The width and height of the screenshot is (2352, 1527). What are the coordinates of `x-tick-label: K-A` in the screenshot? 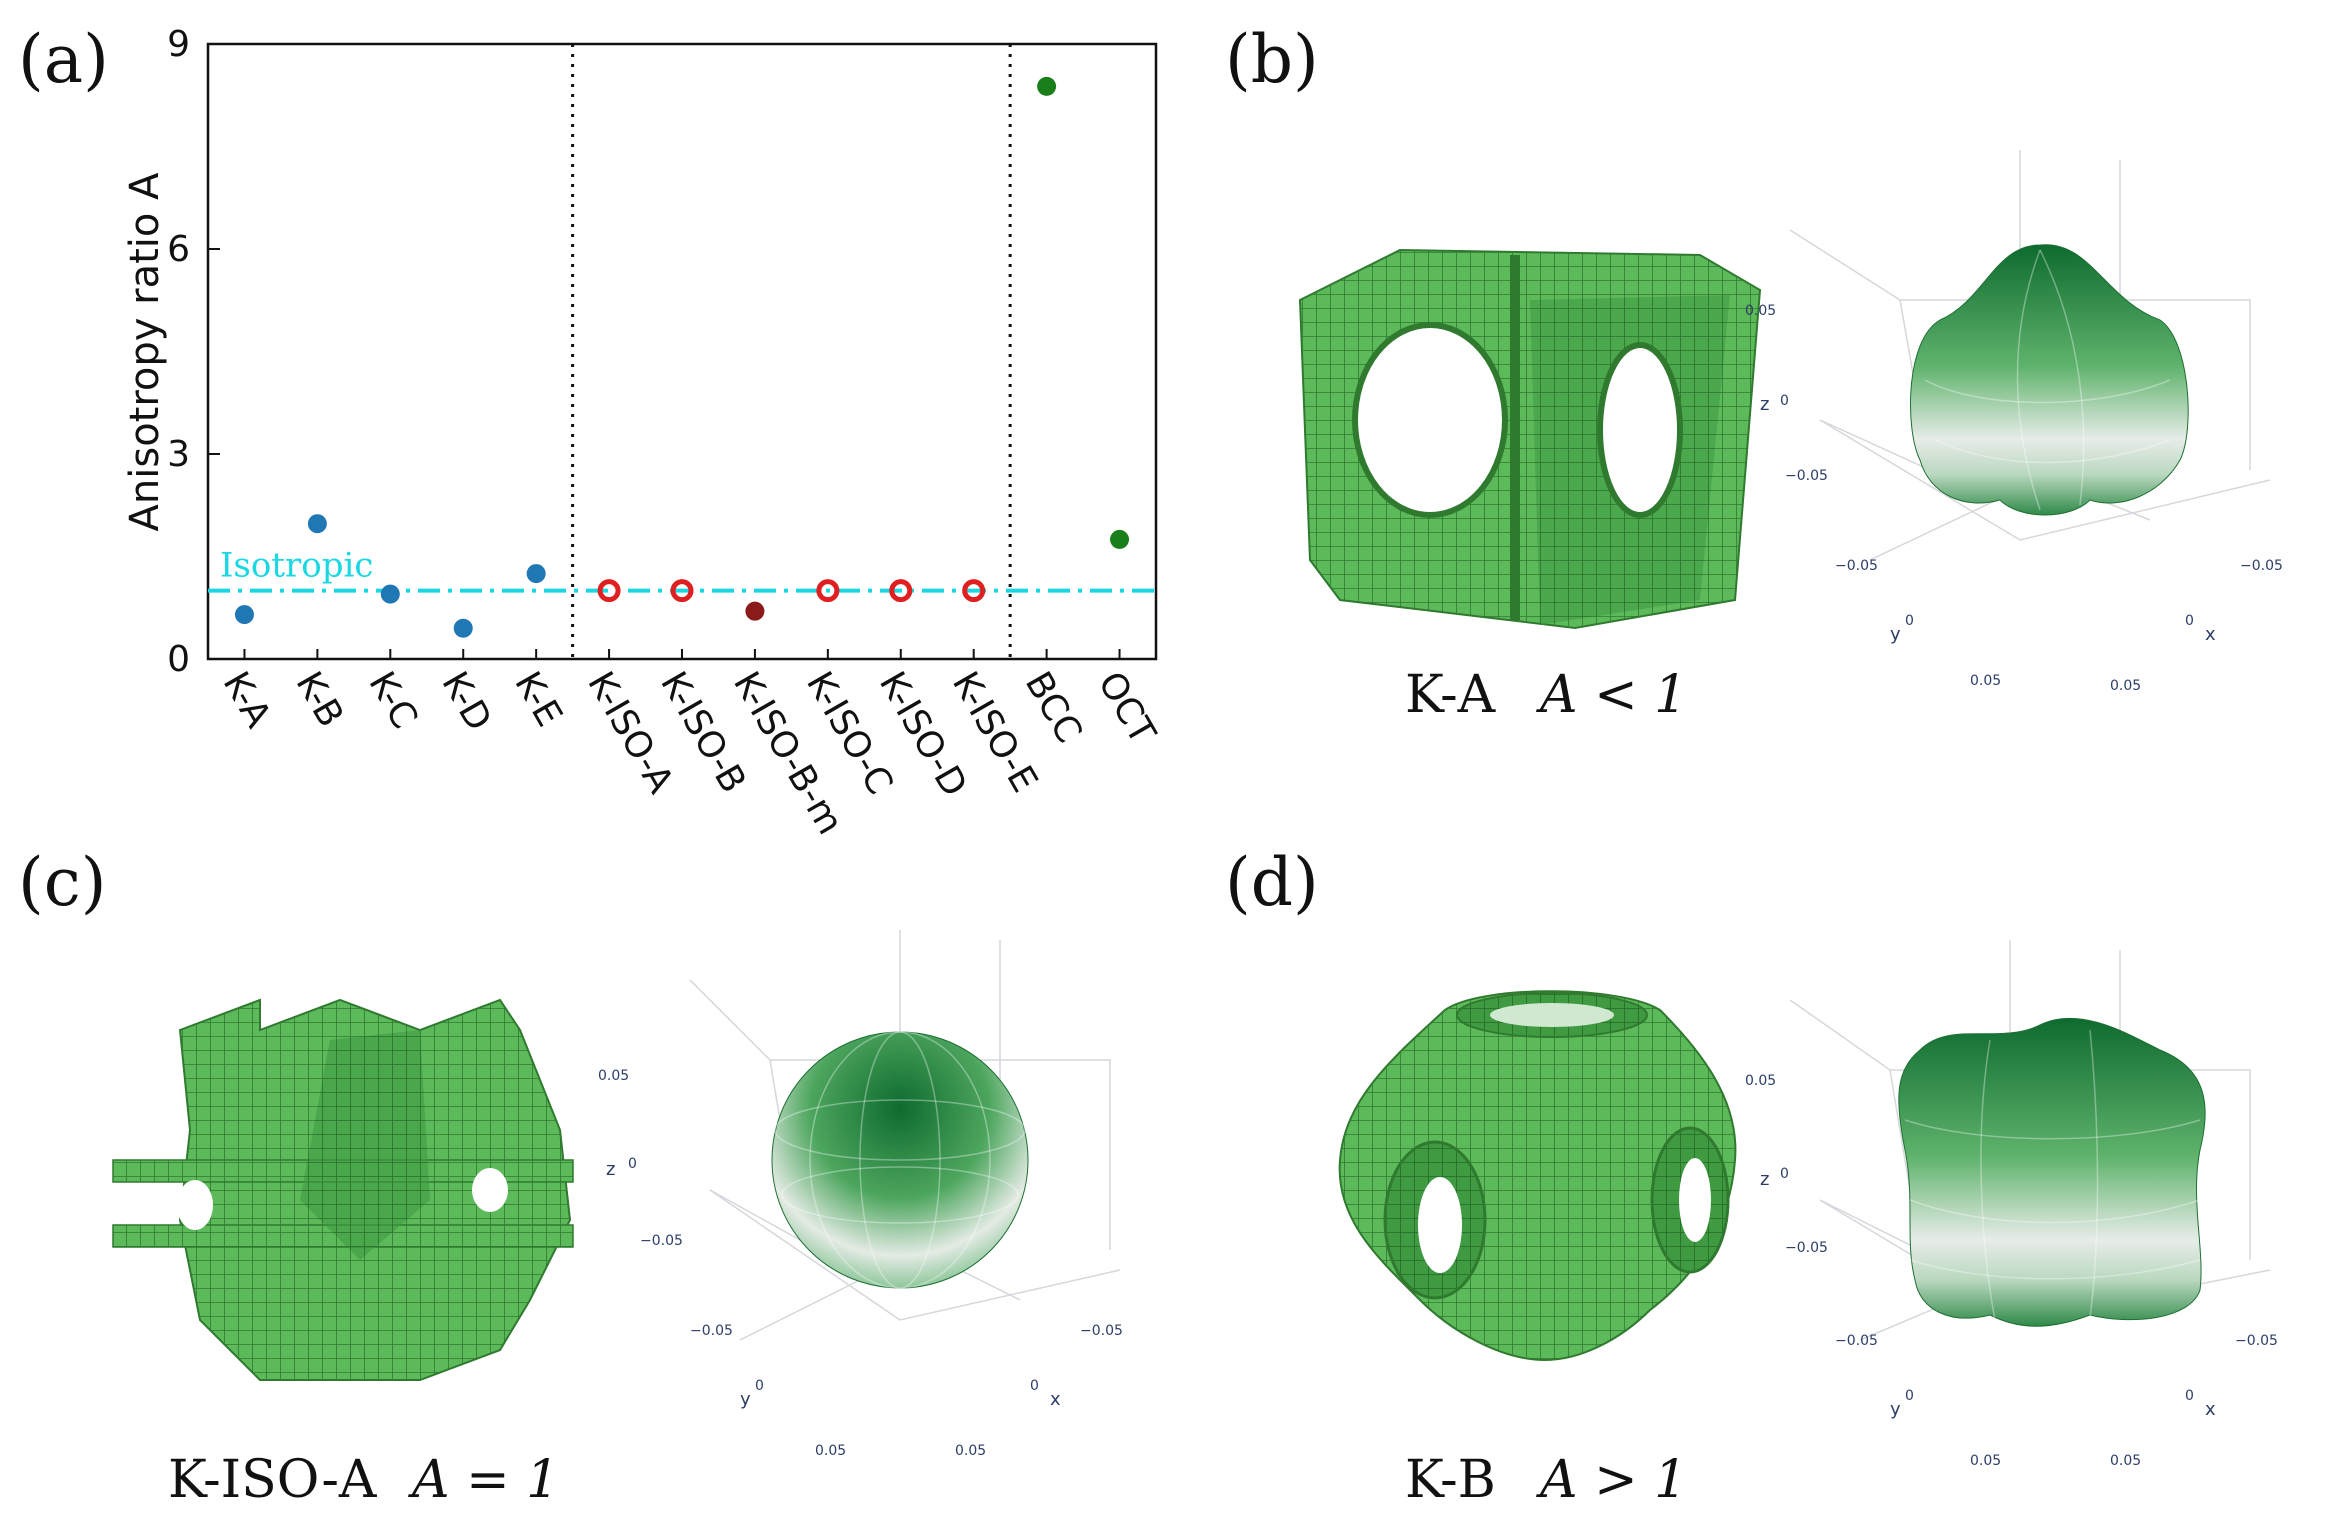 It's located at (247, 700).